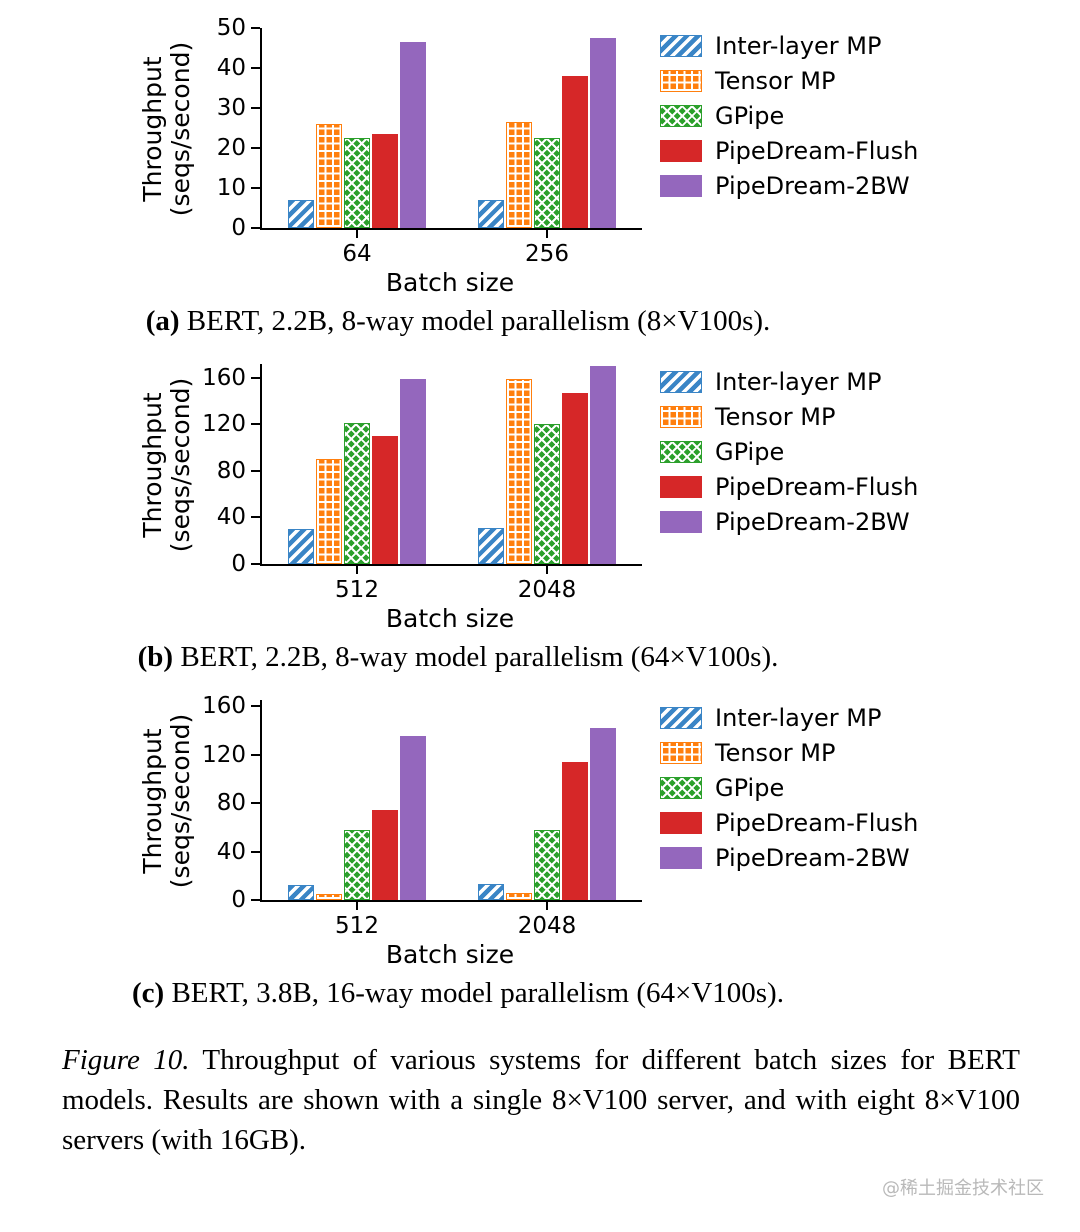  What do you see at coordinates (798, 718) in the screenshot?
I see `legend-label: Inter-layer MP` at bounding box center [798, 718].